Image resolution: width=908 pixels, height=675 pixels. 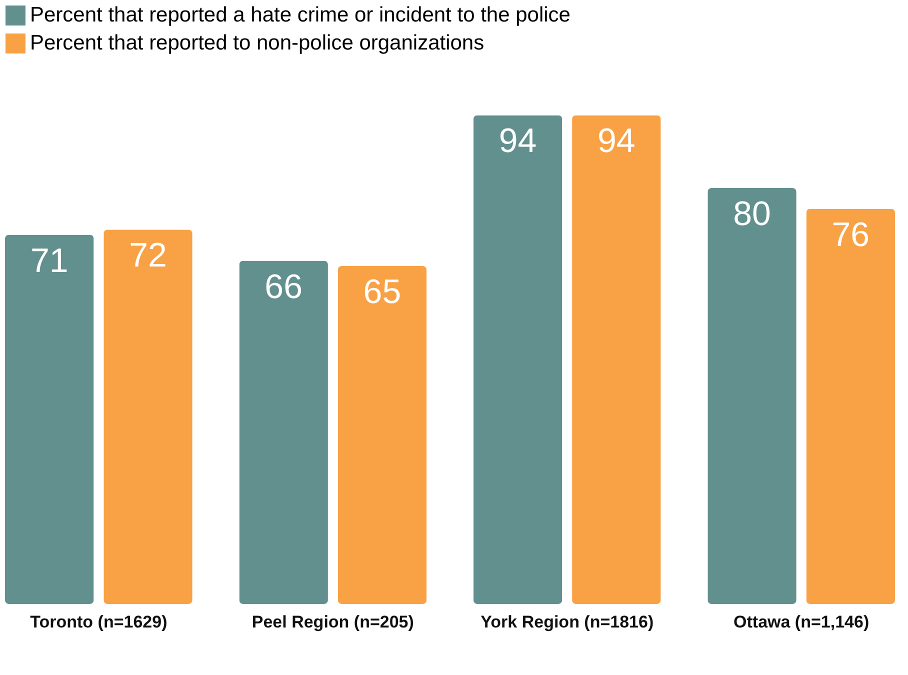 I want to click on data-label: 71, so click(x=49, y=261).